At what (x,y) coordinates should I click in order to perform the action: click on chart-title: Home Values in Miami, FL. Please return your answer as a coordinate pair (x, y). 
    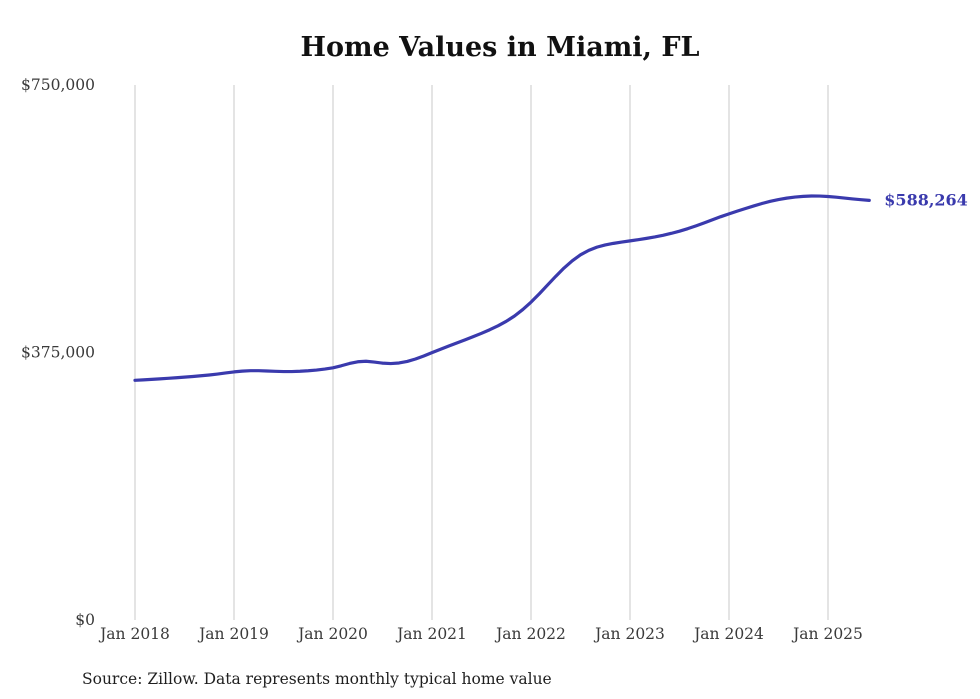
    Looking at the image, I should click on (499, 47).